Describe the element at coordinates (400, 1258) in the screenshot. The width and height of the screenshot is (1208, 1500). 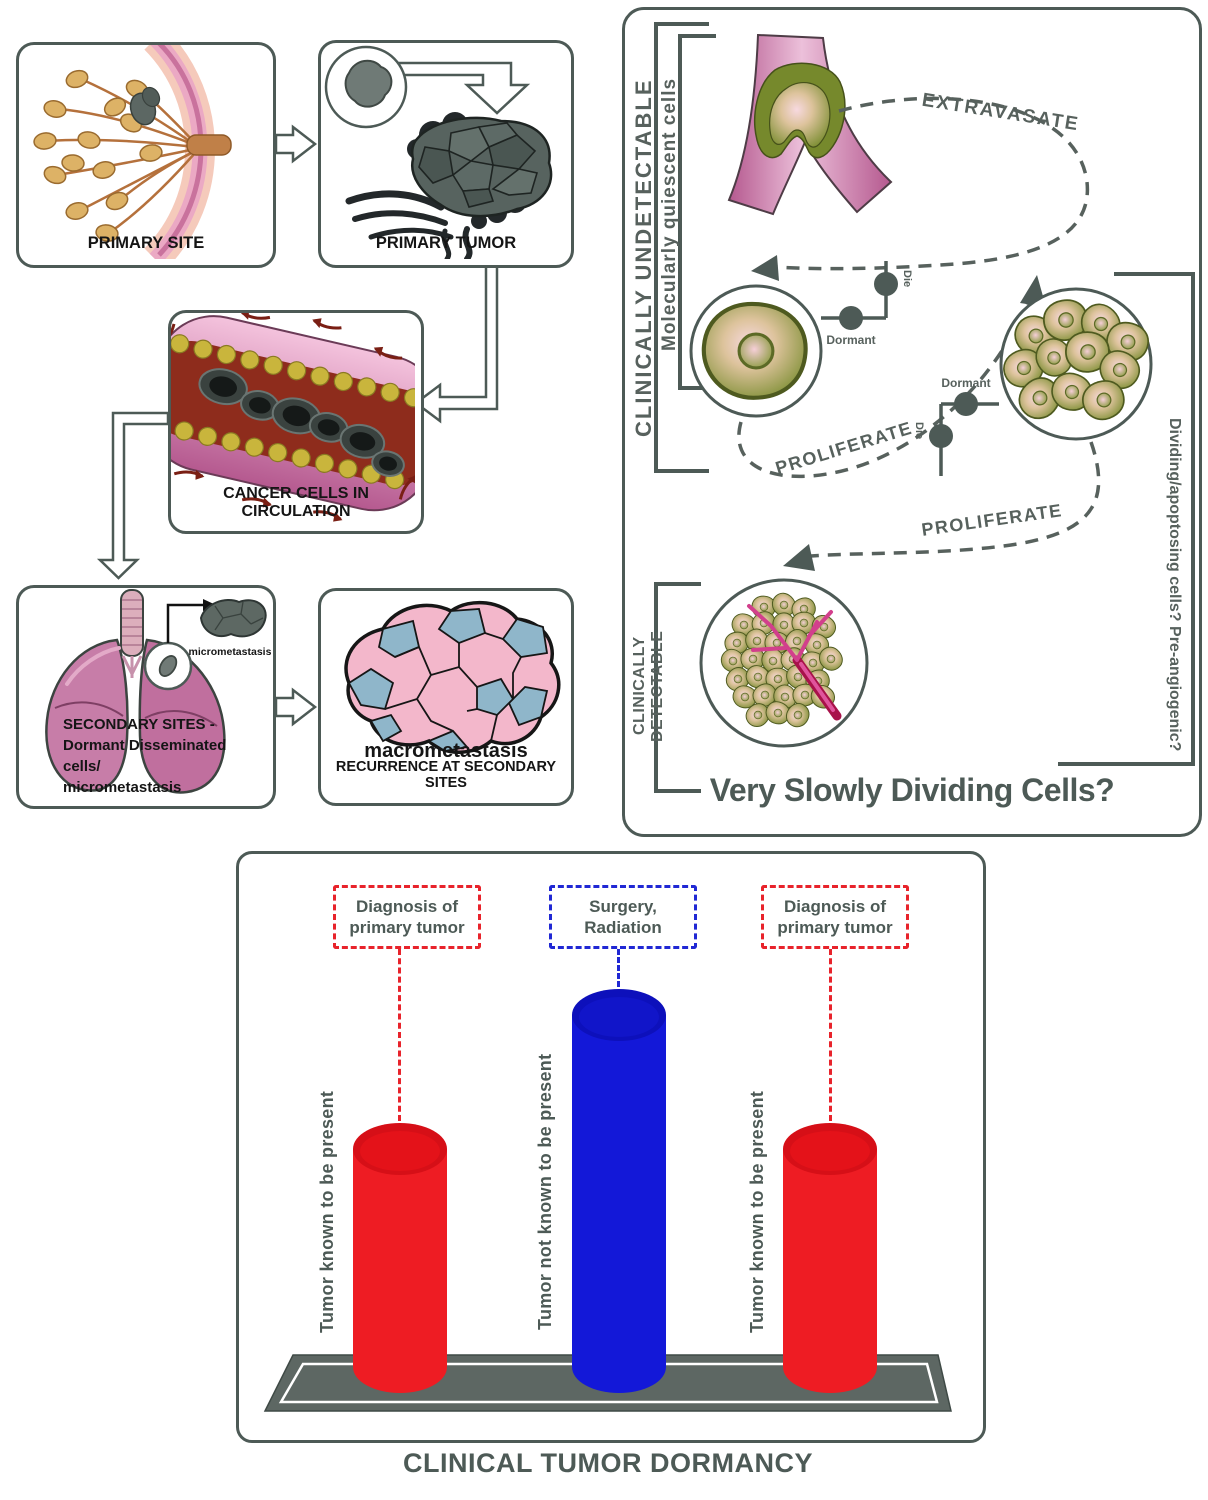
I see `bar-cylinder-red-left` at that location.